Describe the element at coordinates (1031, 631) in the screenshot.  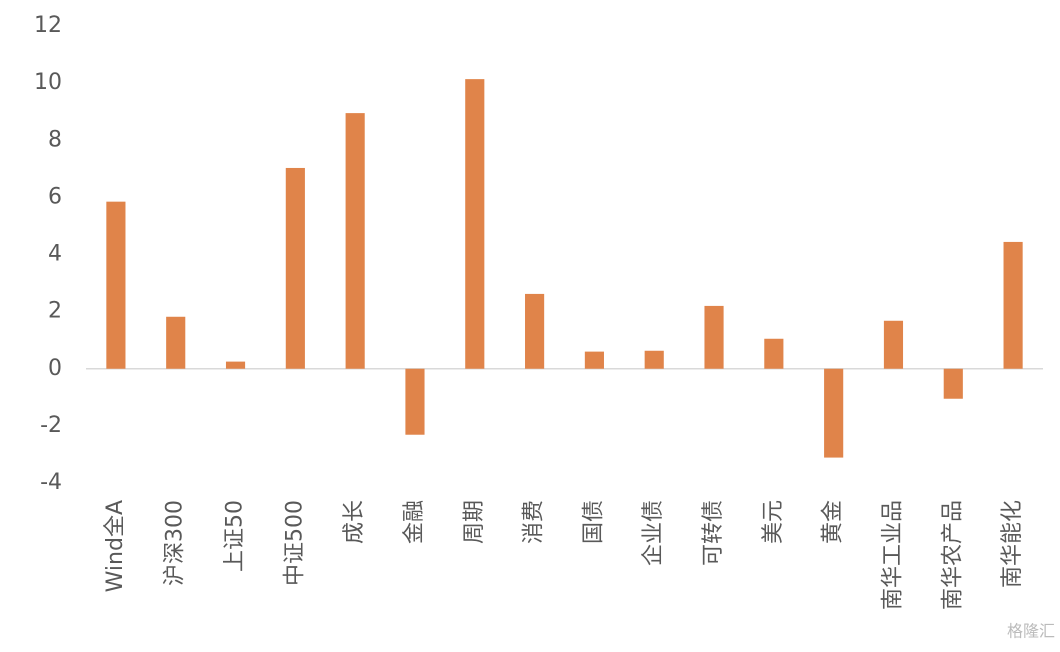
I see `watermark: 格隆汇` at that location.